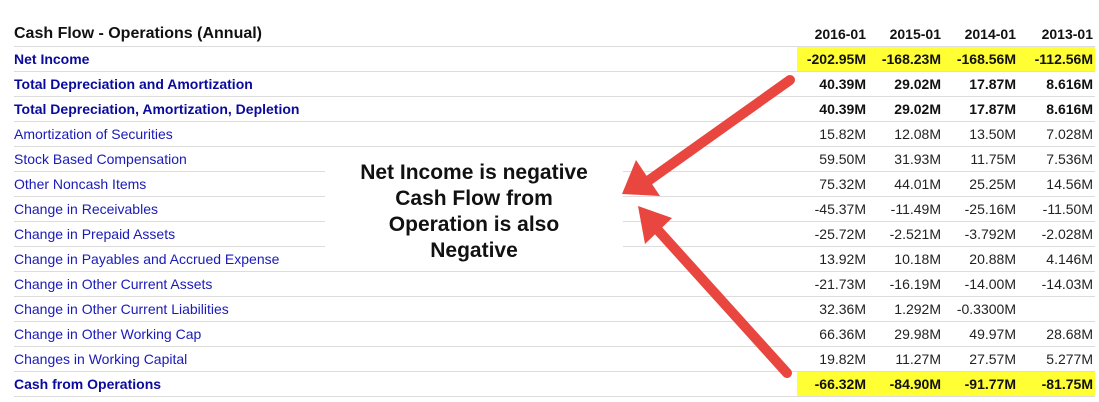  What do you see at coordinates (1056, 234) in the screenshot?
I see `value-cell: -2.028M` at bounding box center [1056, 234].